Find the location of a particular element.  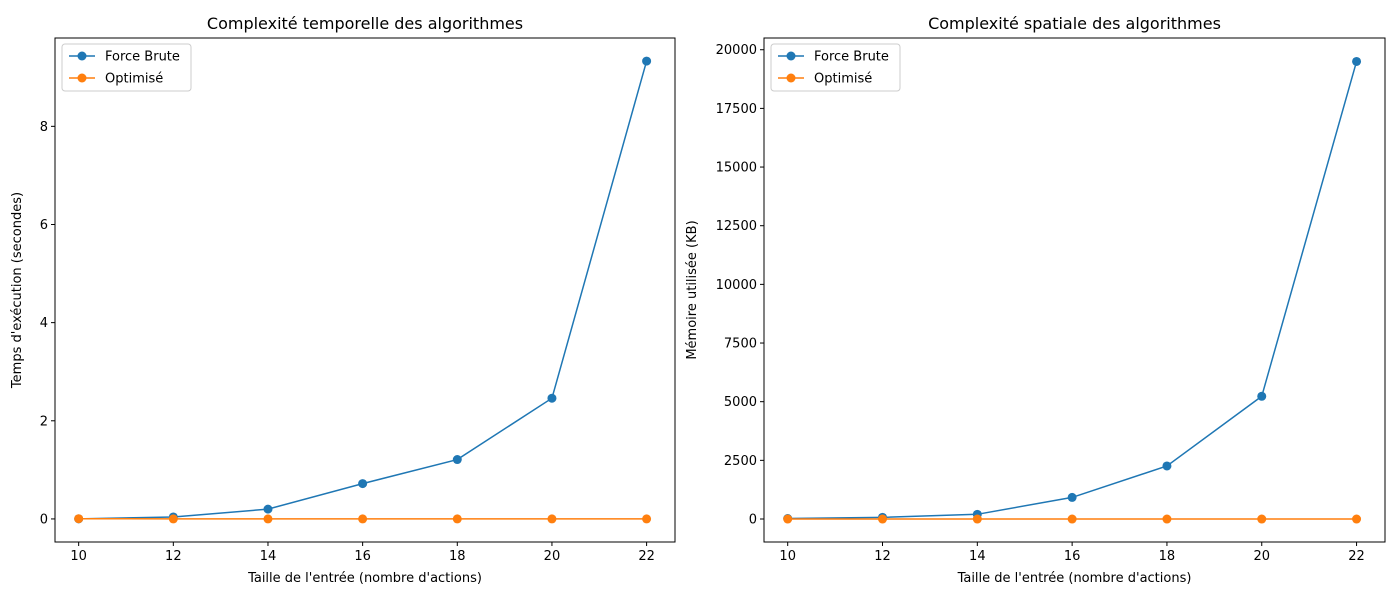

y-tick-label: 12500 is located at coordinates (736, 226).